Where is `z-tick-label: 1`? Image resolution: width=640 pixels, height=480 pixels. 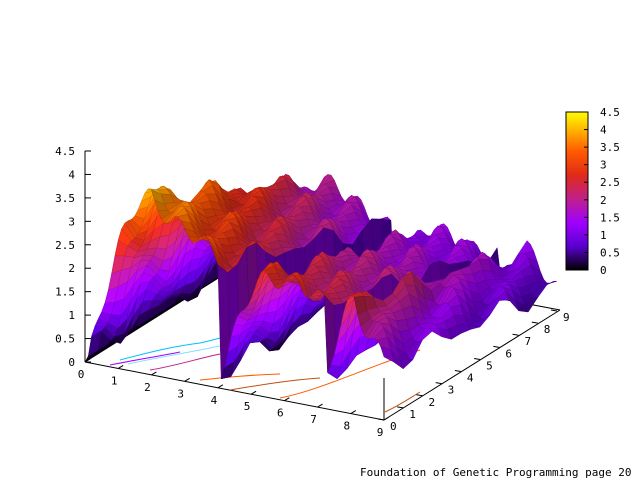
z-tick-label: 1 is located at coordinates (71, 315).